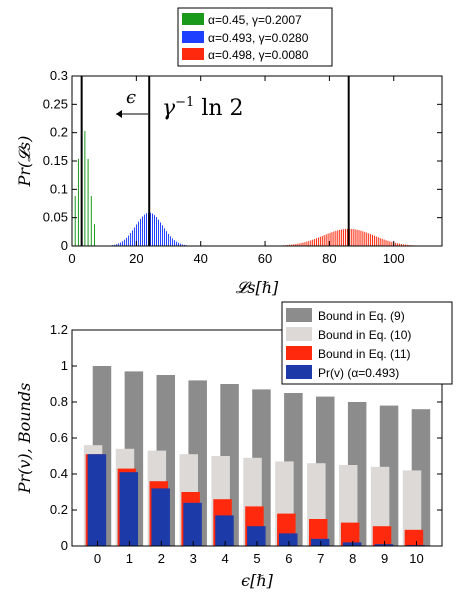 This screenshot has height=596, width=458. Describe the element at coordinates (394, 258) in the screenshot. I see `x-tick-label: 100` at that location.